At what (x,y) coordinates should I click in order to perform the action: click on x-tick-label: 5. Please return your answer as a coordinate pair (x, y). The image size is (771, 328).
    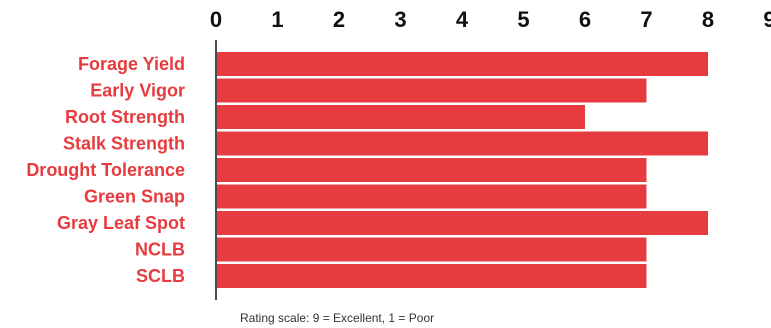
    Looking at the image, I should click on (523, 19).